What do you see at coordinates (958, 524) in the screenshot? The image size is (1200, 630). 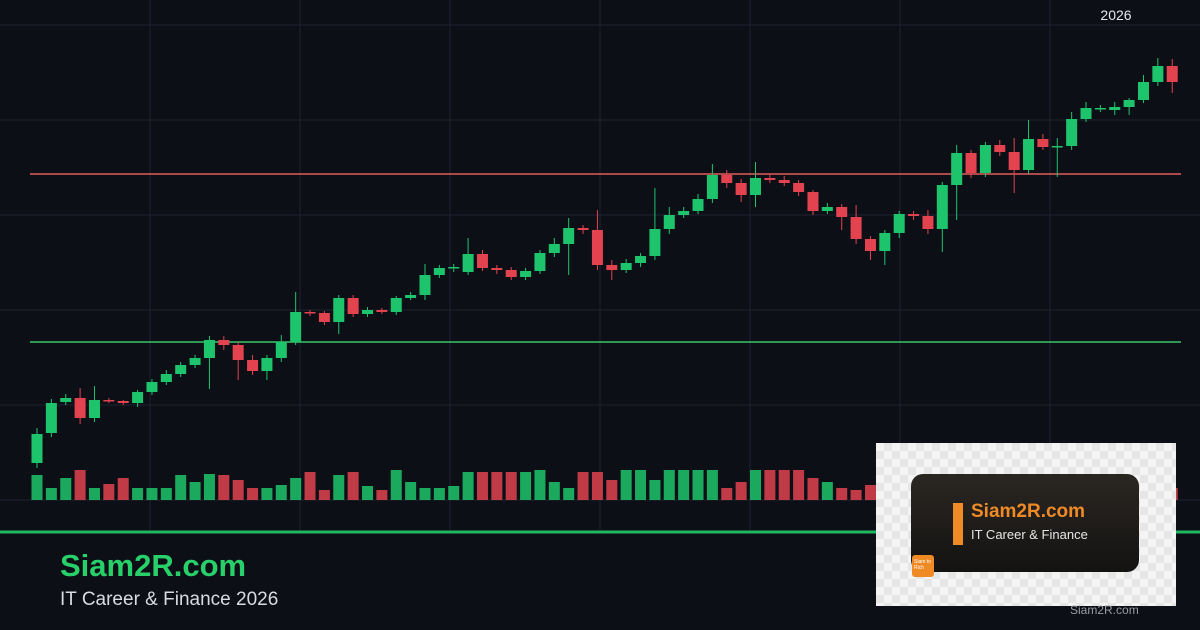 I see `logo-bar` at bounding box center [958, 524].